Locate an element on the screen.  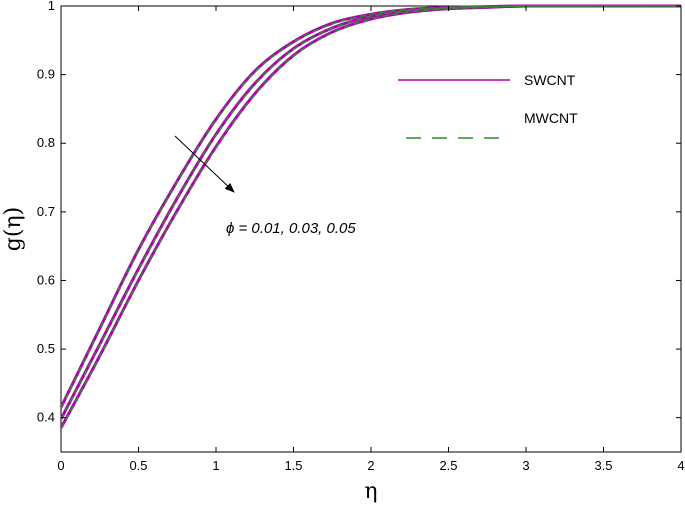
x-tick-label: 2 is located at coordinates (370, 465).